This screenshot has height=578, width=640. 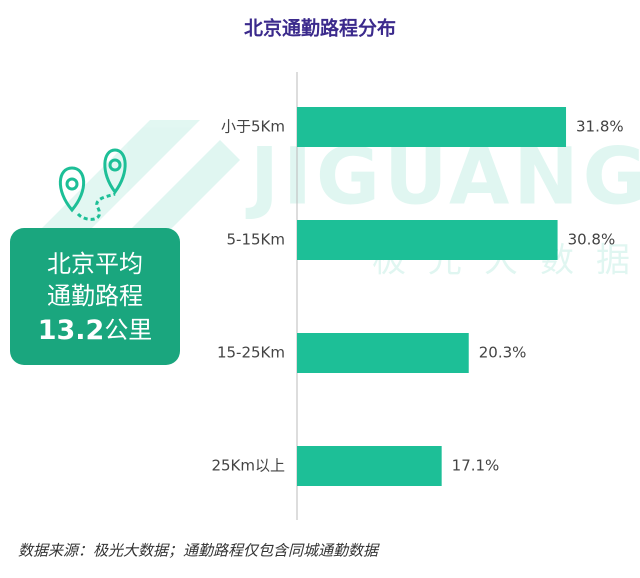 I want to click on annotation-unit: 公里, so click(x=128, y=330).